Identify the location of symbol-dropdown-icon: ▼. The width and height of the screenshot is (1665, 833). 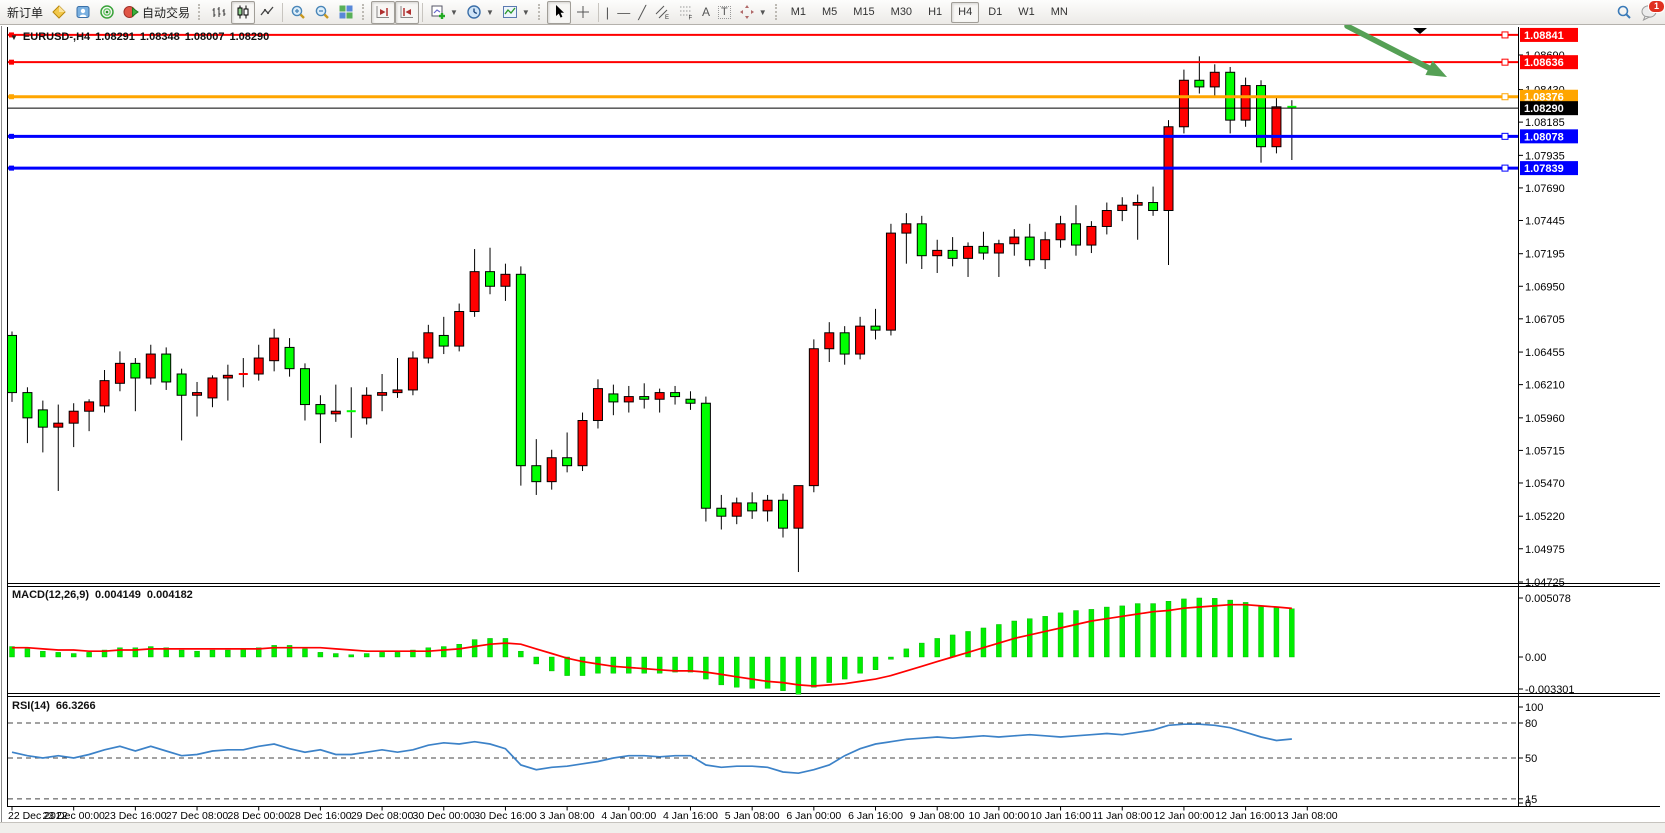
(14, 37).